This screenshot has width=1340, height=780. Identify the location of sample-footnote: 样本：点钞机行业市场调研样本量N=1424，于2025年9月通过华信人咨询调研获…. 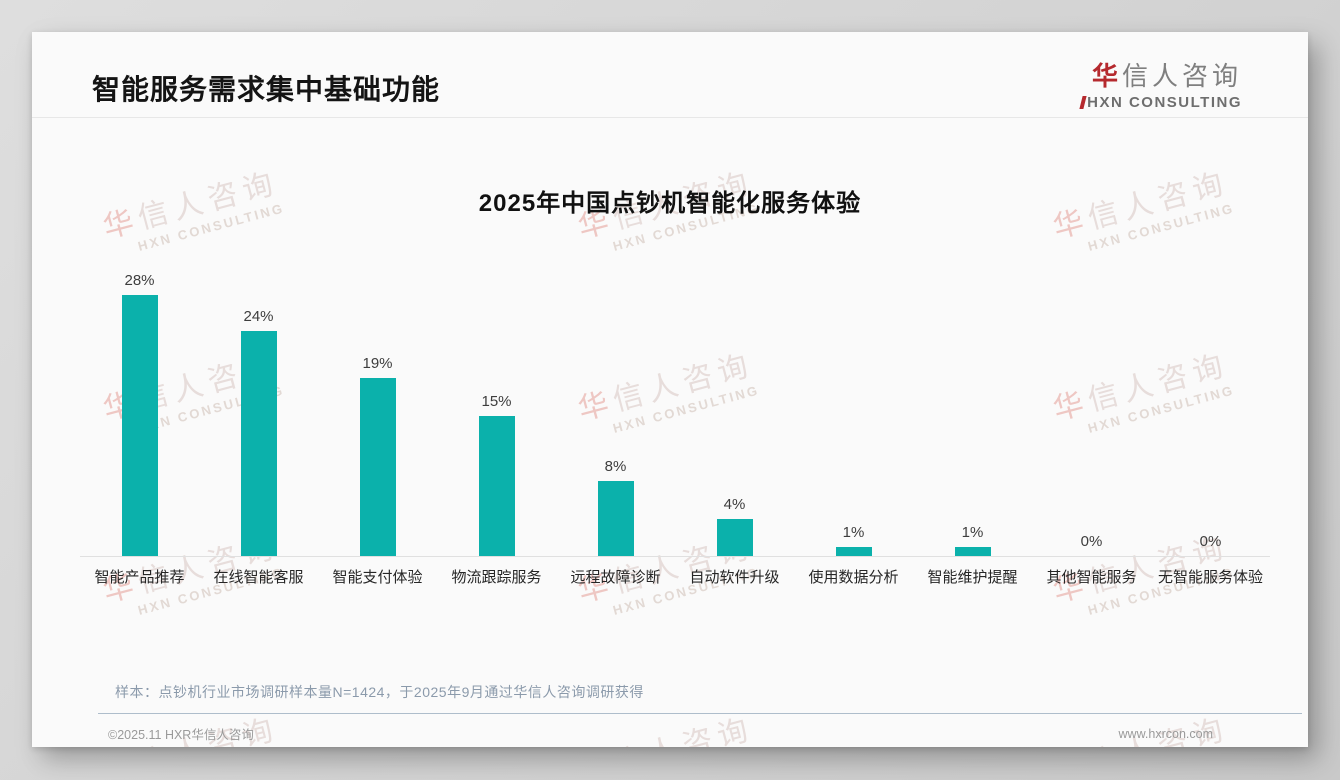
(379, 692).